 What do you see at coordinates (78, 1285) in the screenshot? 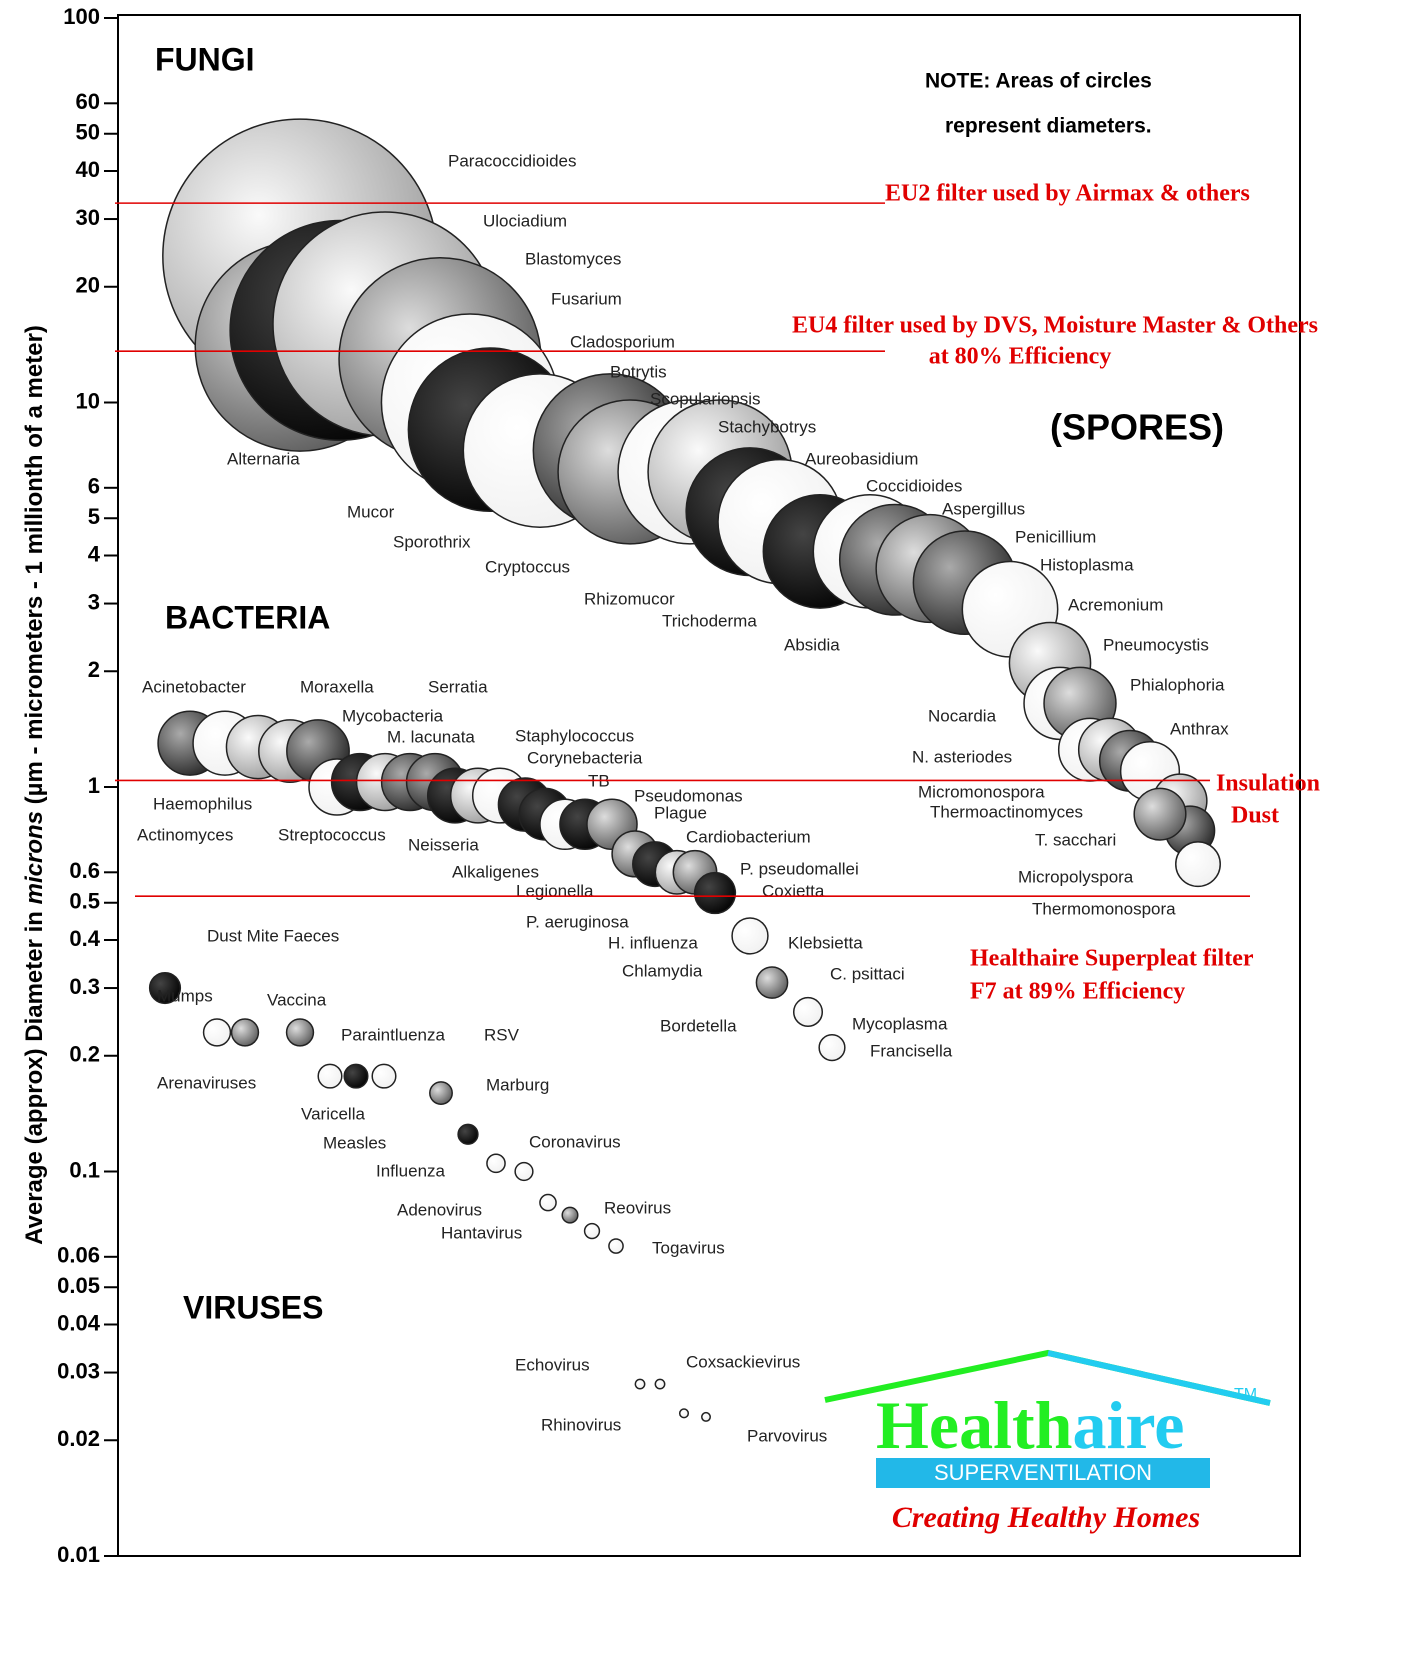
I see `y-tick-label: 0.05` at bounding box center [78, 1285].